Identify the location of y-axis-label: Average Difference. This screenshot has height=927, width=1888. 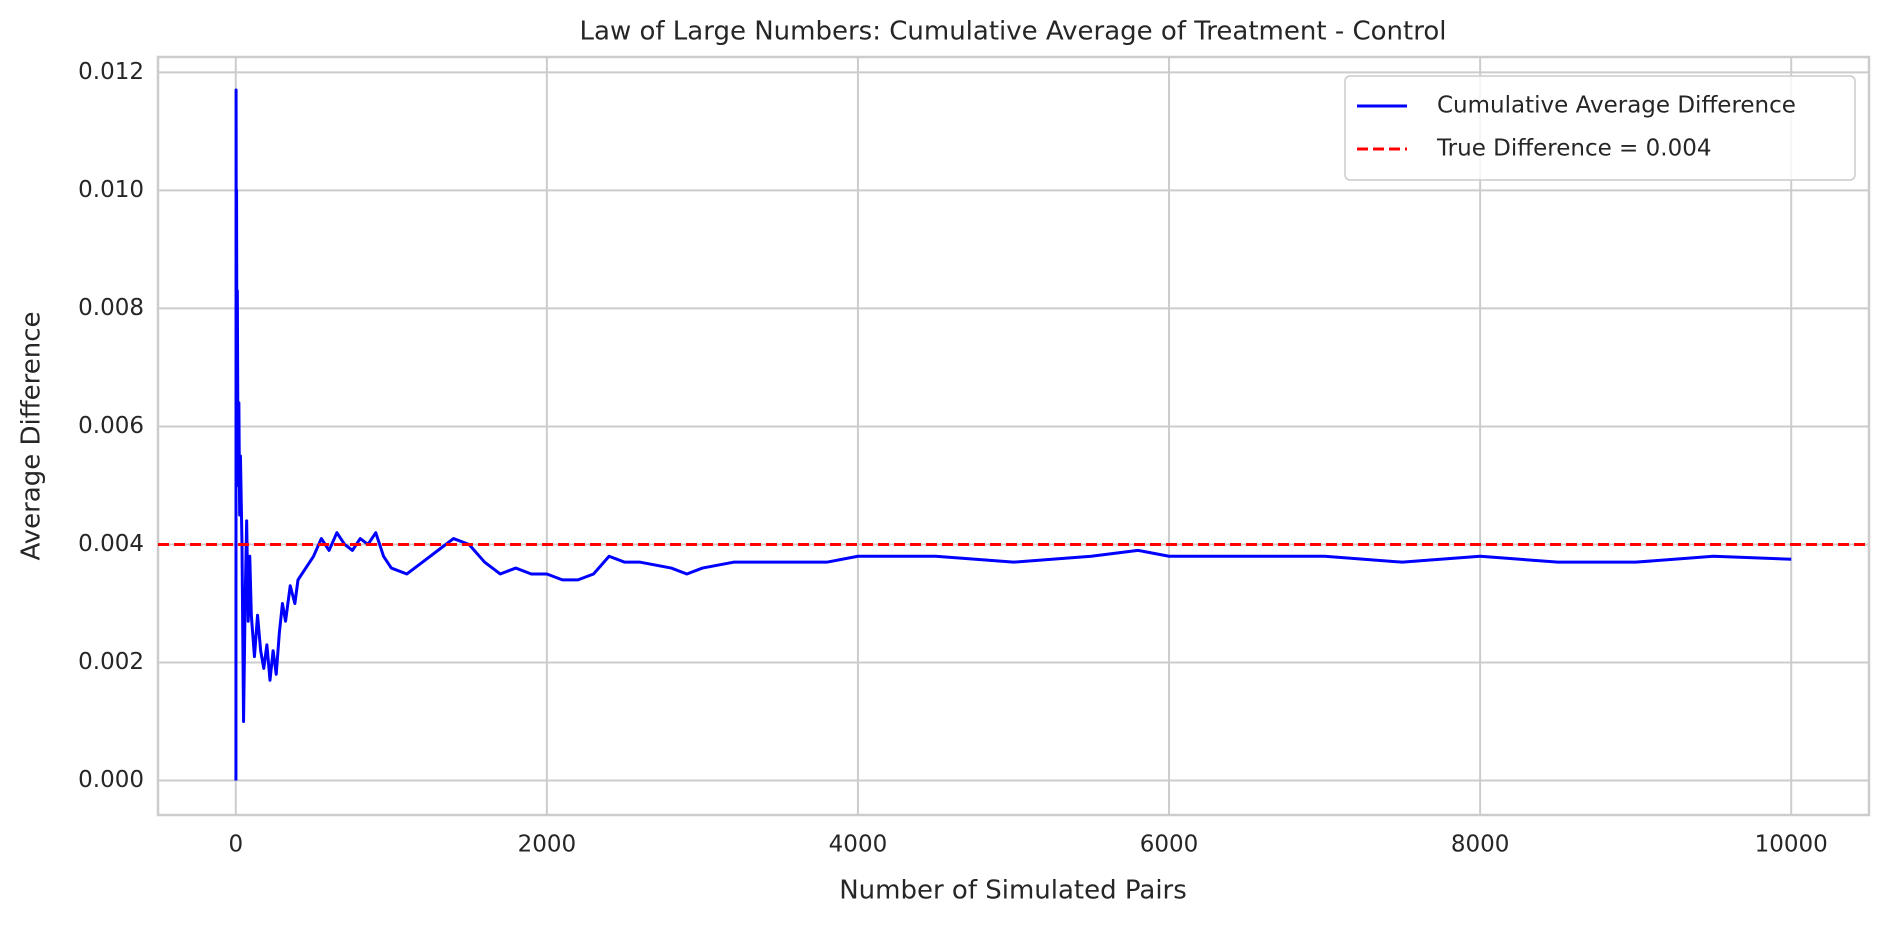
(32, 435).